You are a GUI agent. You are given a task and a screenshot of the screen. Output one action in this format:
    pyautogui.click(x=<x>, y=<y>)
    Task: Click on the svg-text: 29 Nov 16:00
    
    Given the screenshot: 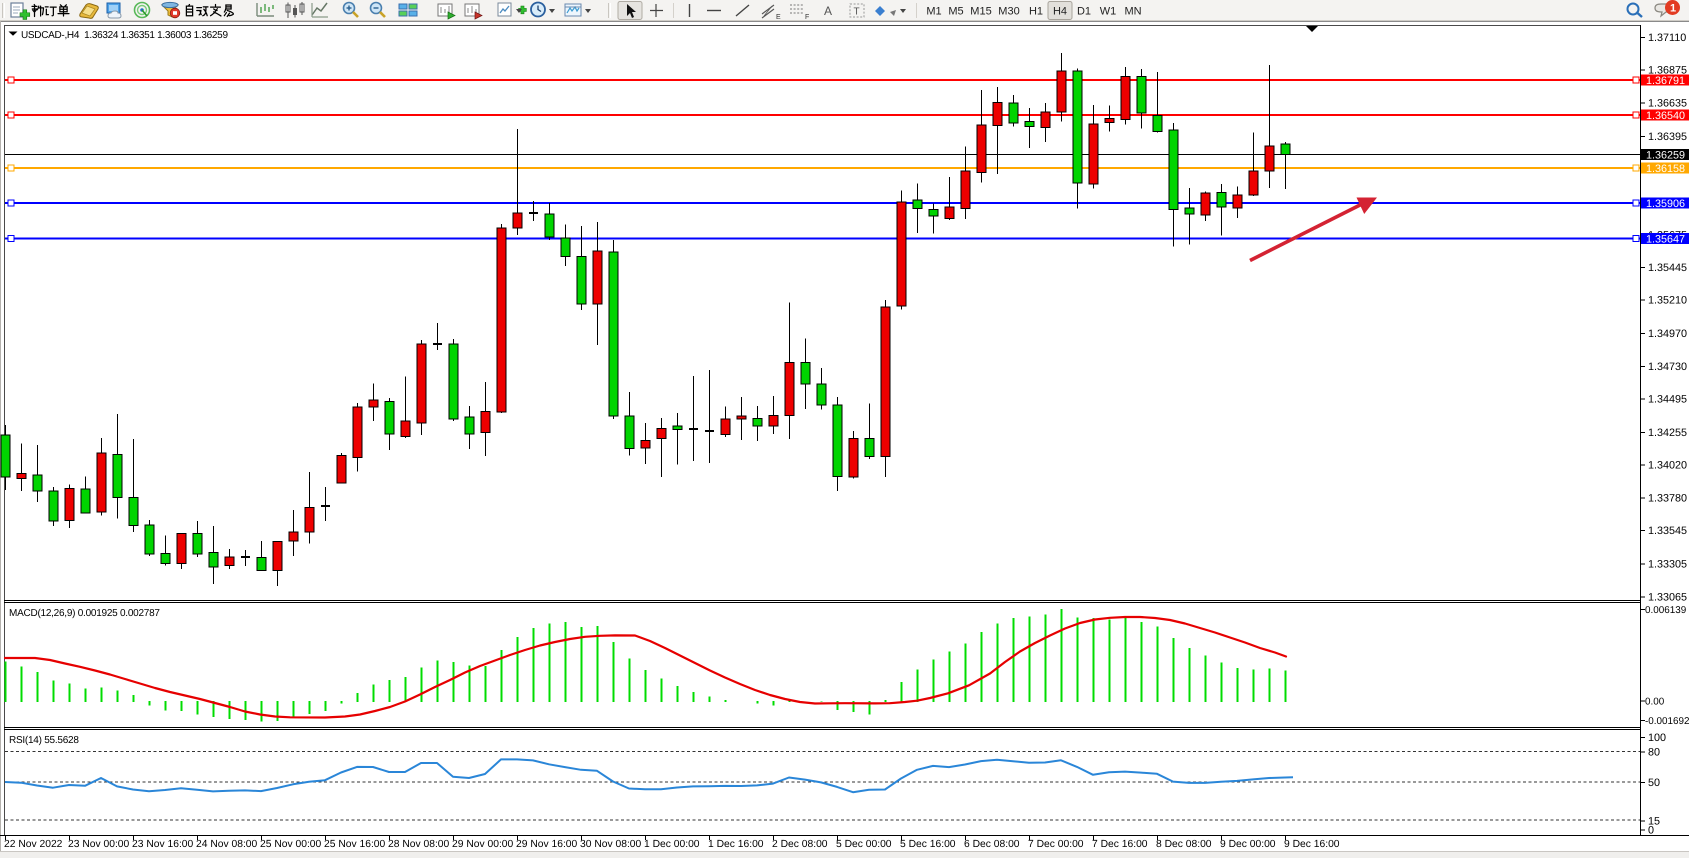 What is the action you would take?
    pyautogui.click(x=547, y=844)
    